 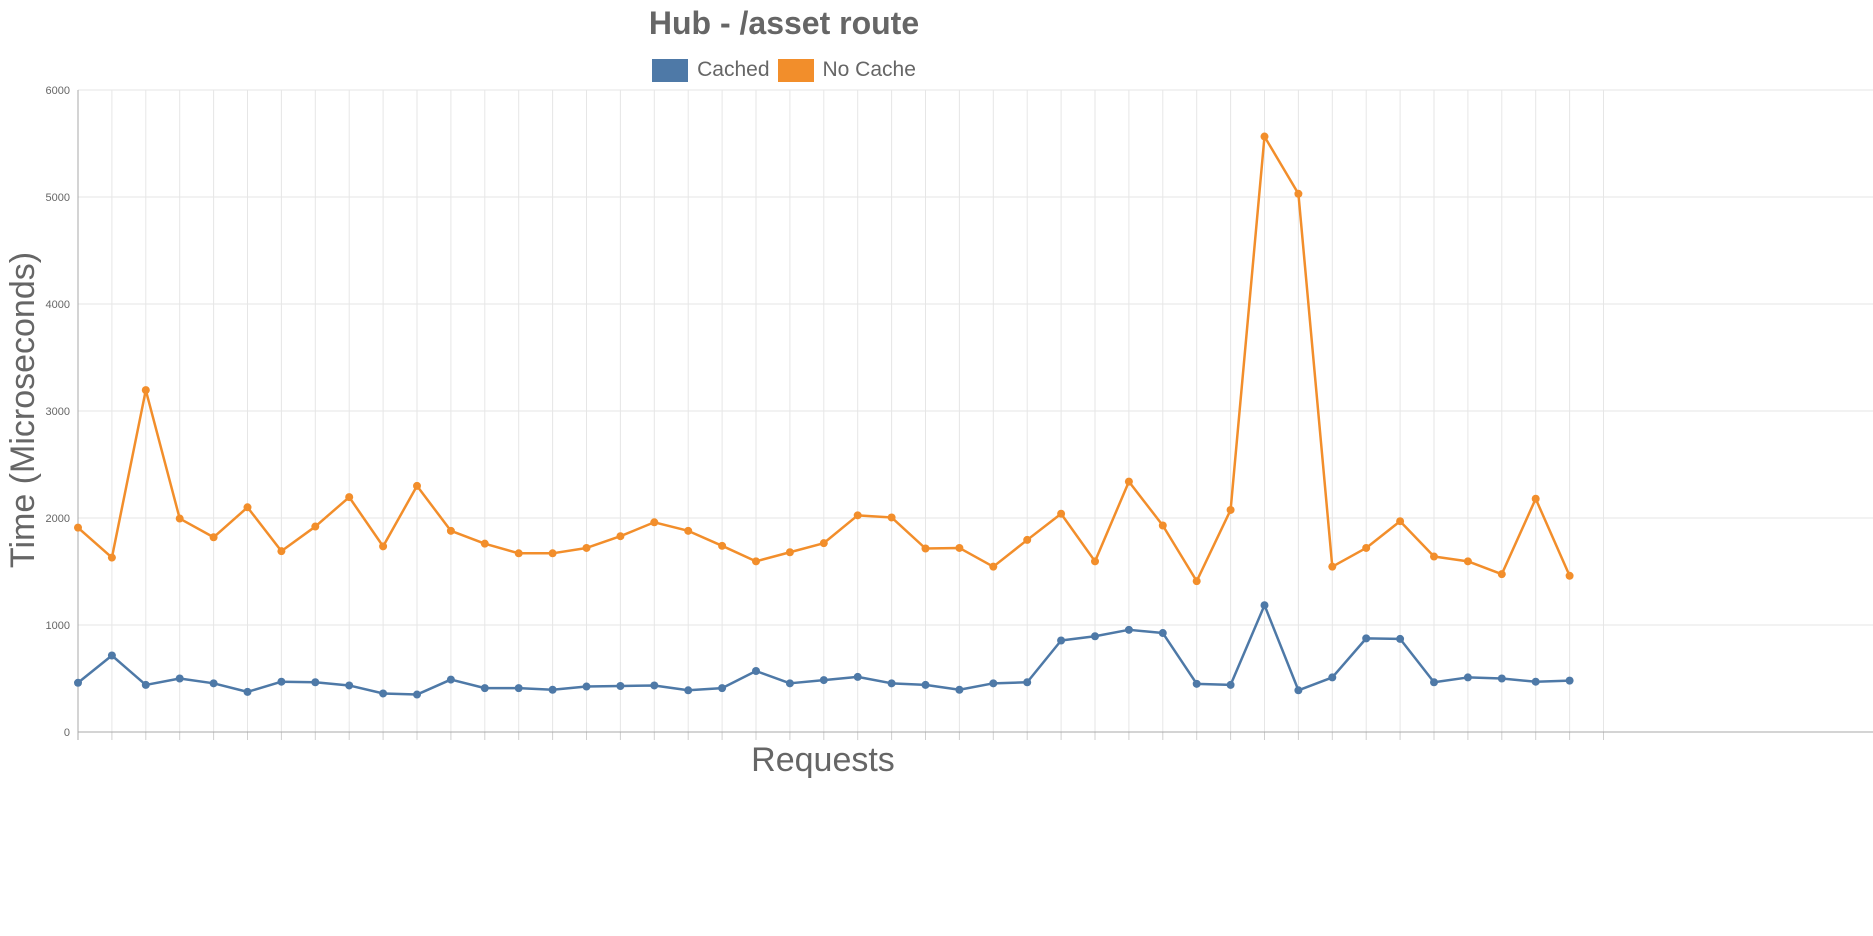 I want to click on y-tick-label: 2000, so click(x=58, y=519).